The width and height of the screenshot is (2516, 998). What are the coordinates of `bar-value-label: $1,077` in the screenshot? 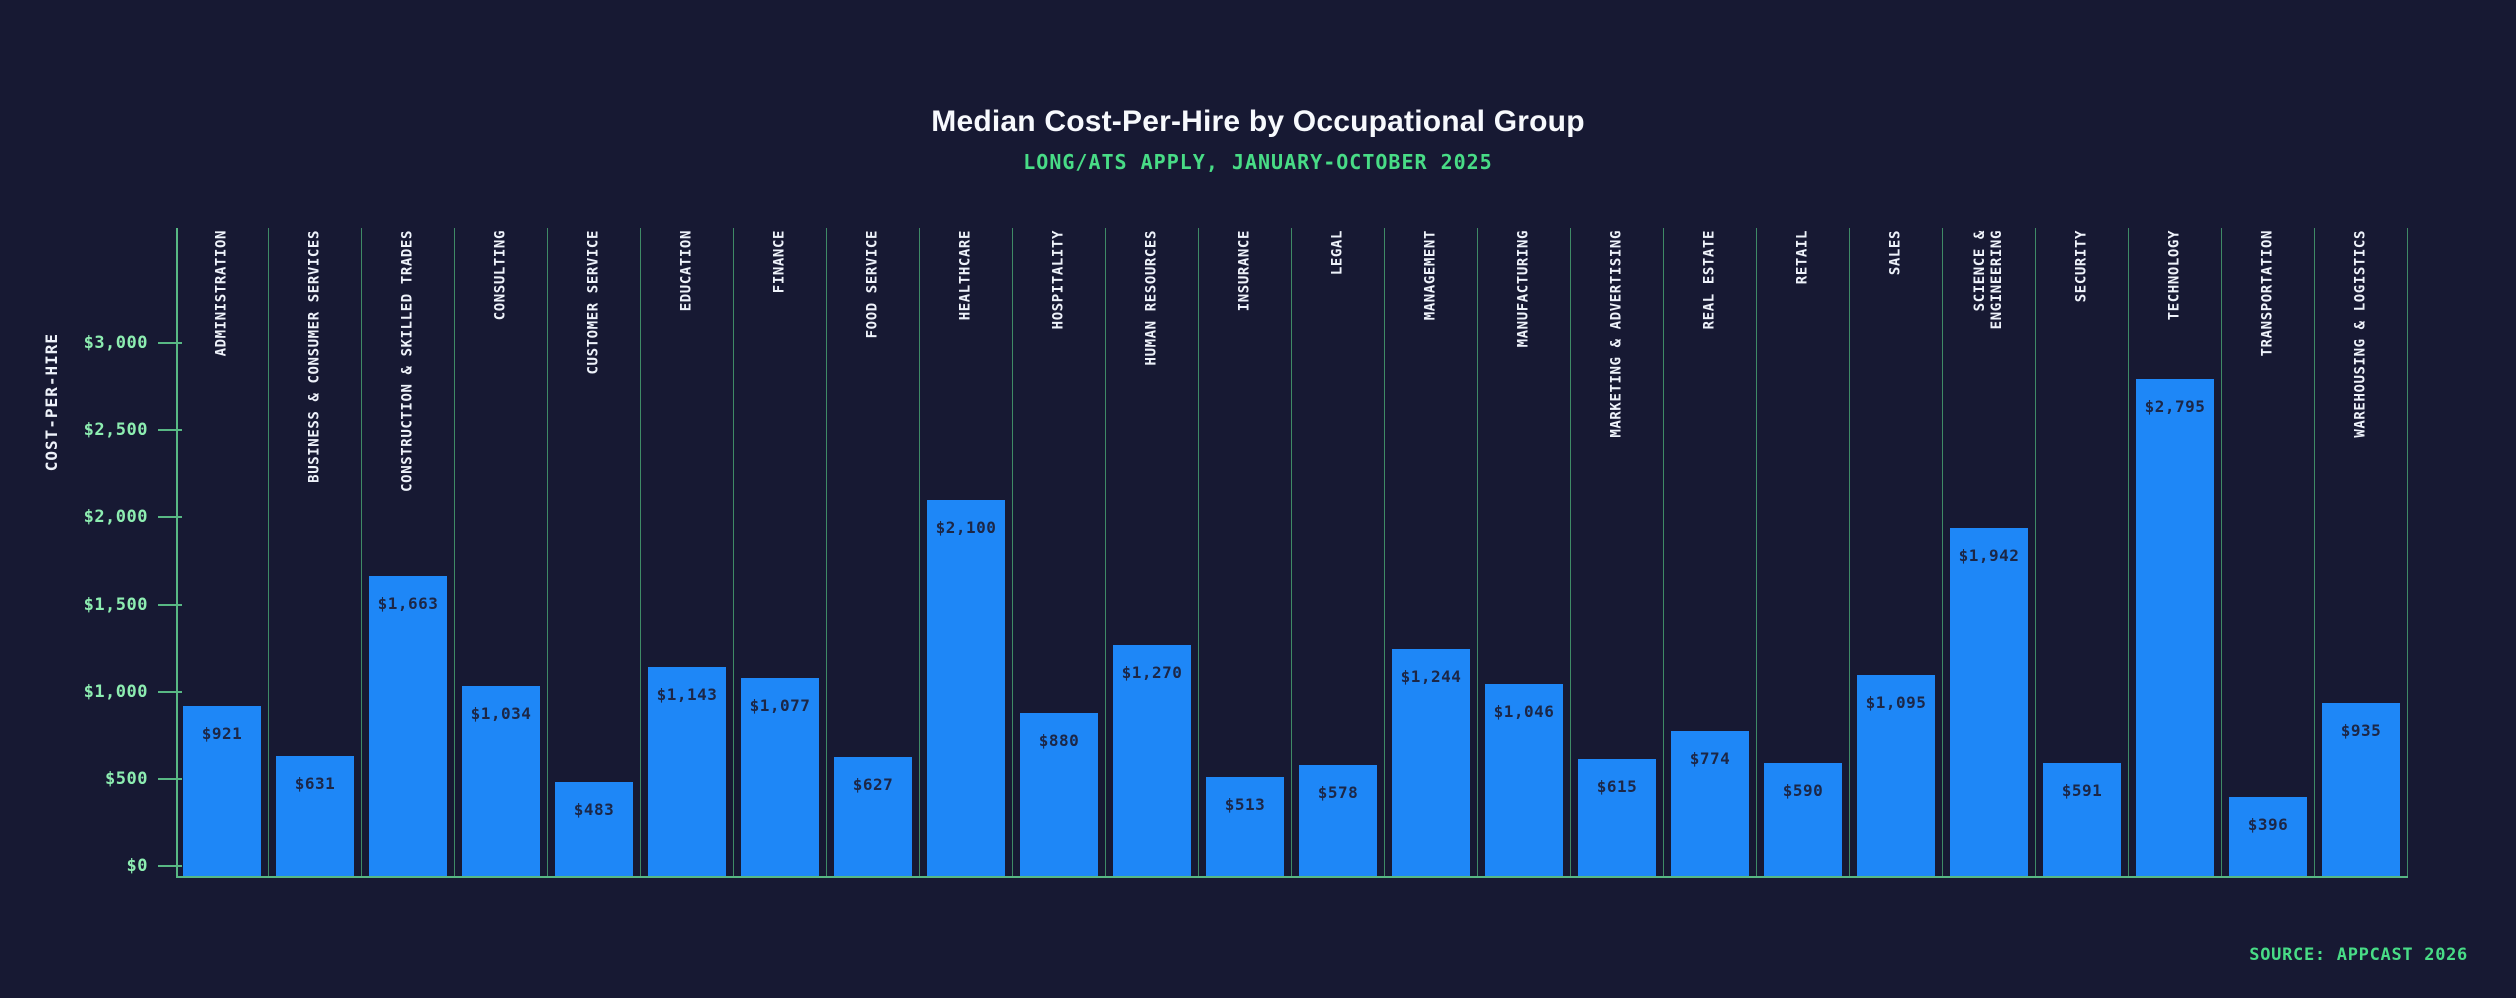 It's located at (780, 706).